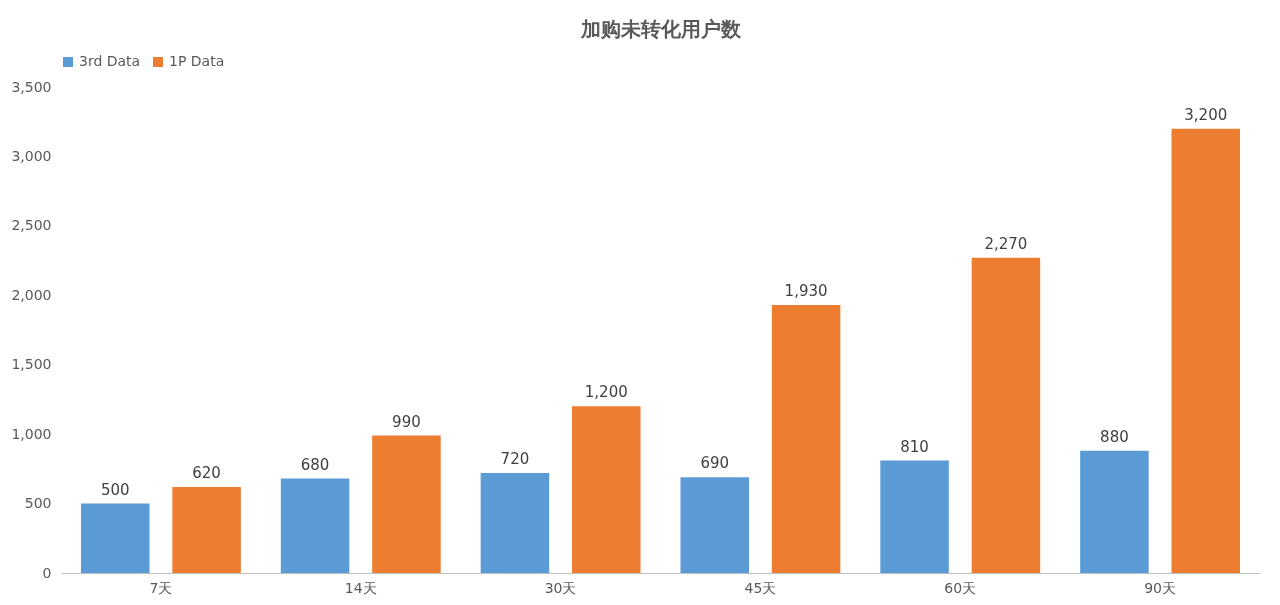 This screenshot has width=1280, height=605. Describe the element at coordinates (606, 392) in the screenshot. I see `data-label: 1,200` at that location.